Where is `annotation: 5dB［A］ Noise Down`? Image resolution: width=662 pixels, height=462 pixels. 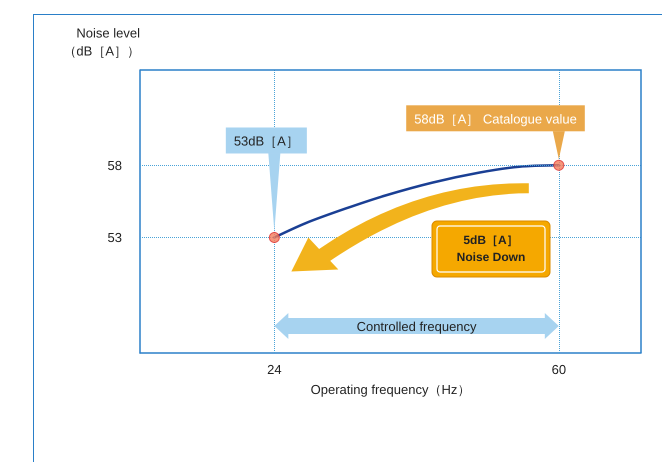 annotation: 5dB［A］ Noise Down is located at coordinates (491, 248).